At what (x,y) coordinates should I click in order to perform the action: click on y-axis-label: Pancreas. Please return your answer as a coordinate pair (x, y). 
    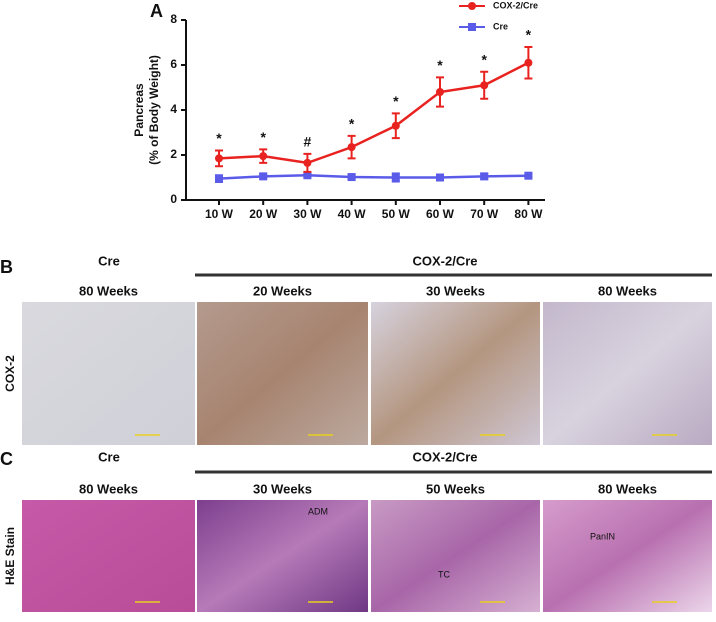
    Looking at the image, I should click on (139, 110).